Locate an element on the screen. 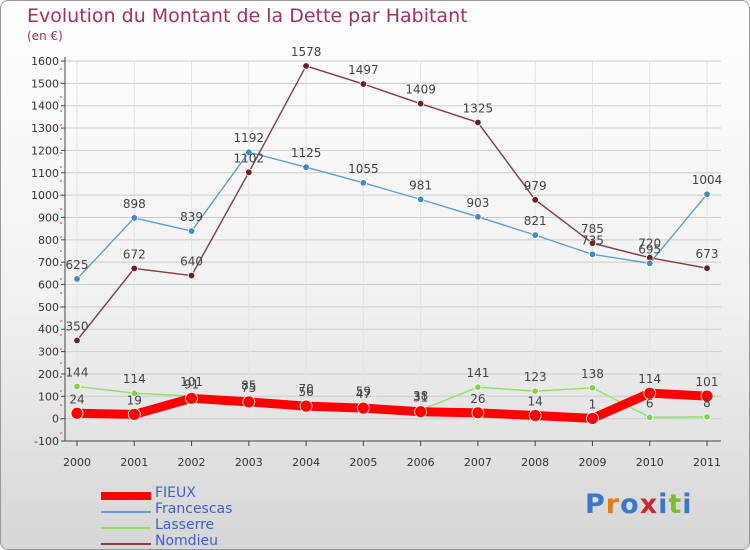 The width and height of the screenshot is (750, 550). legend-label-fieux: FIEUX is located at coordinates (175, 493).